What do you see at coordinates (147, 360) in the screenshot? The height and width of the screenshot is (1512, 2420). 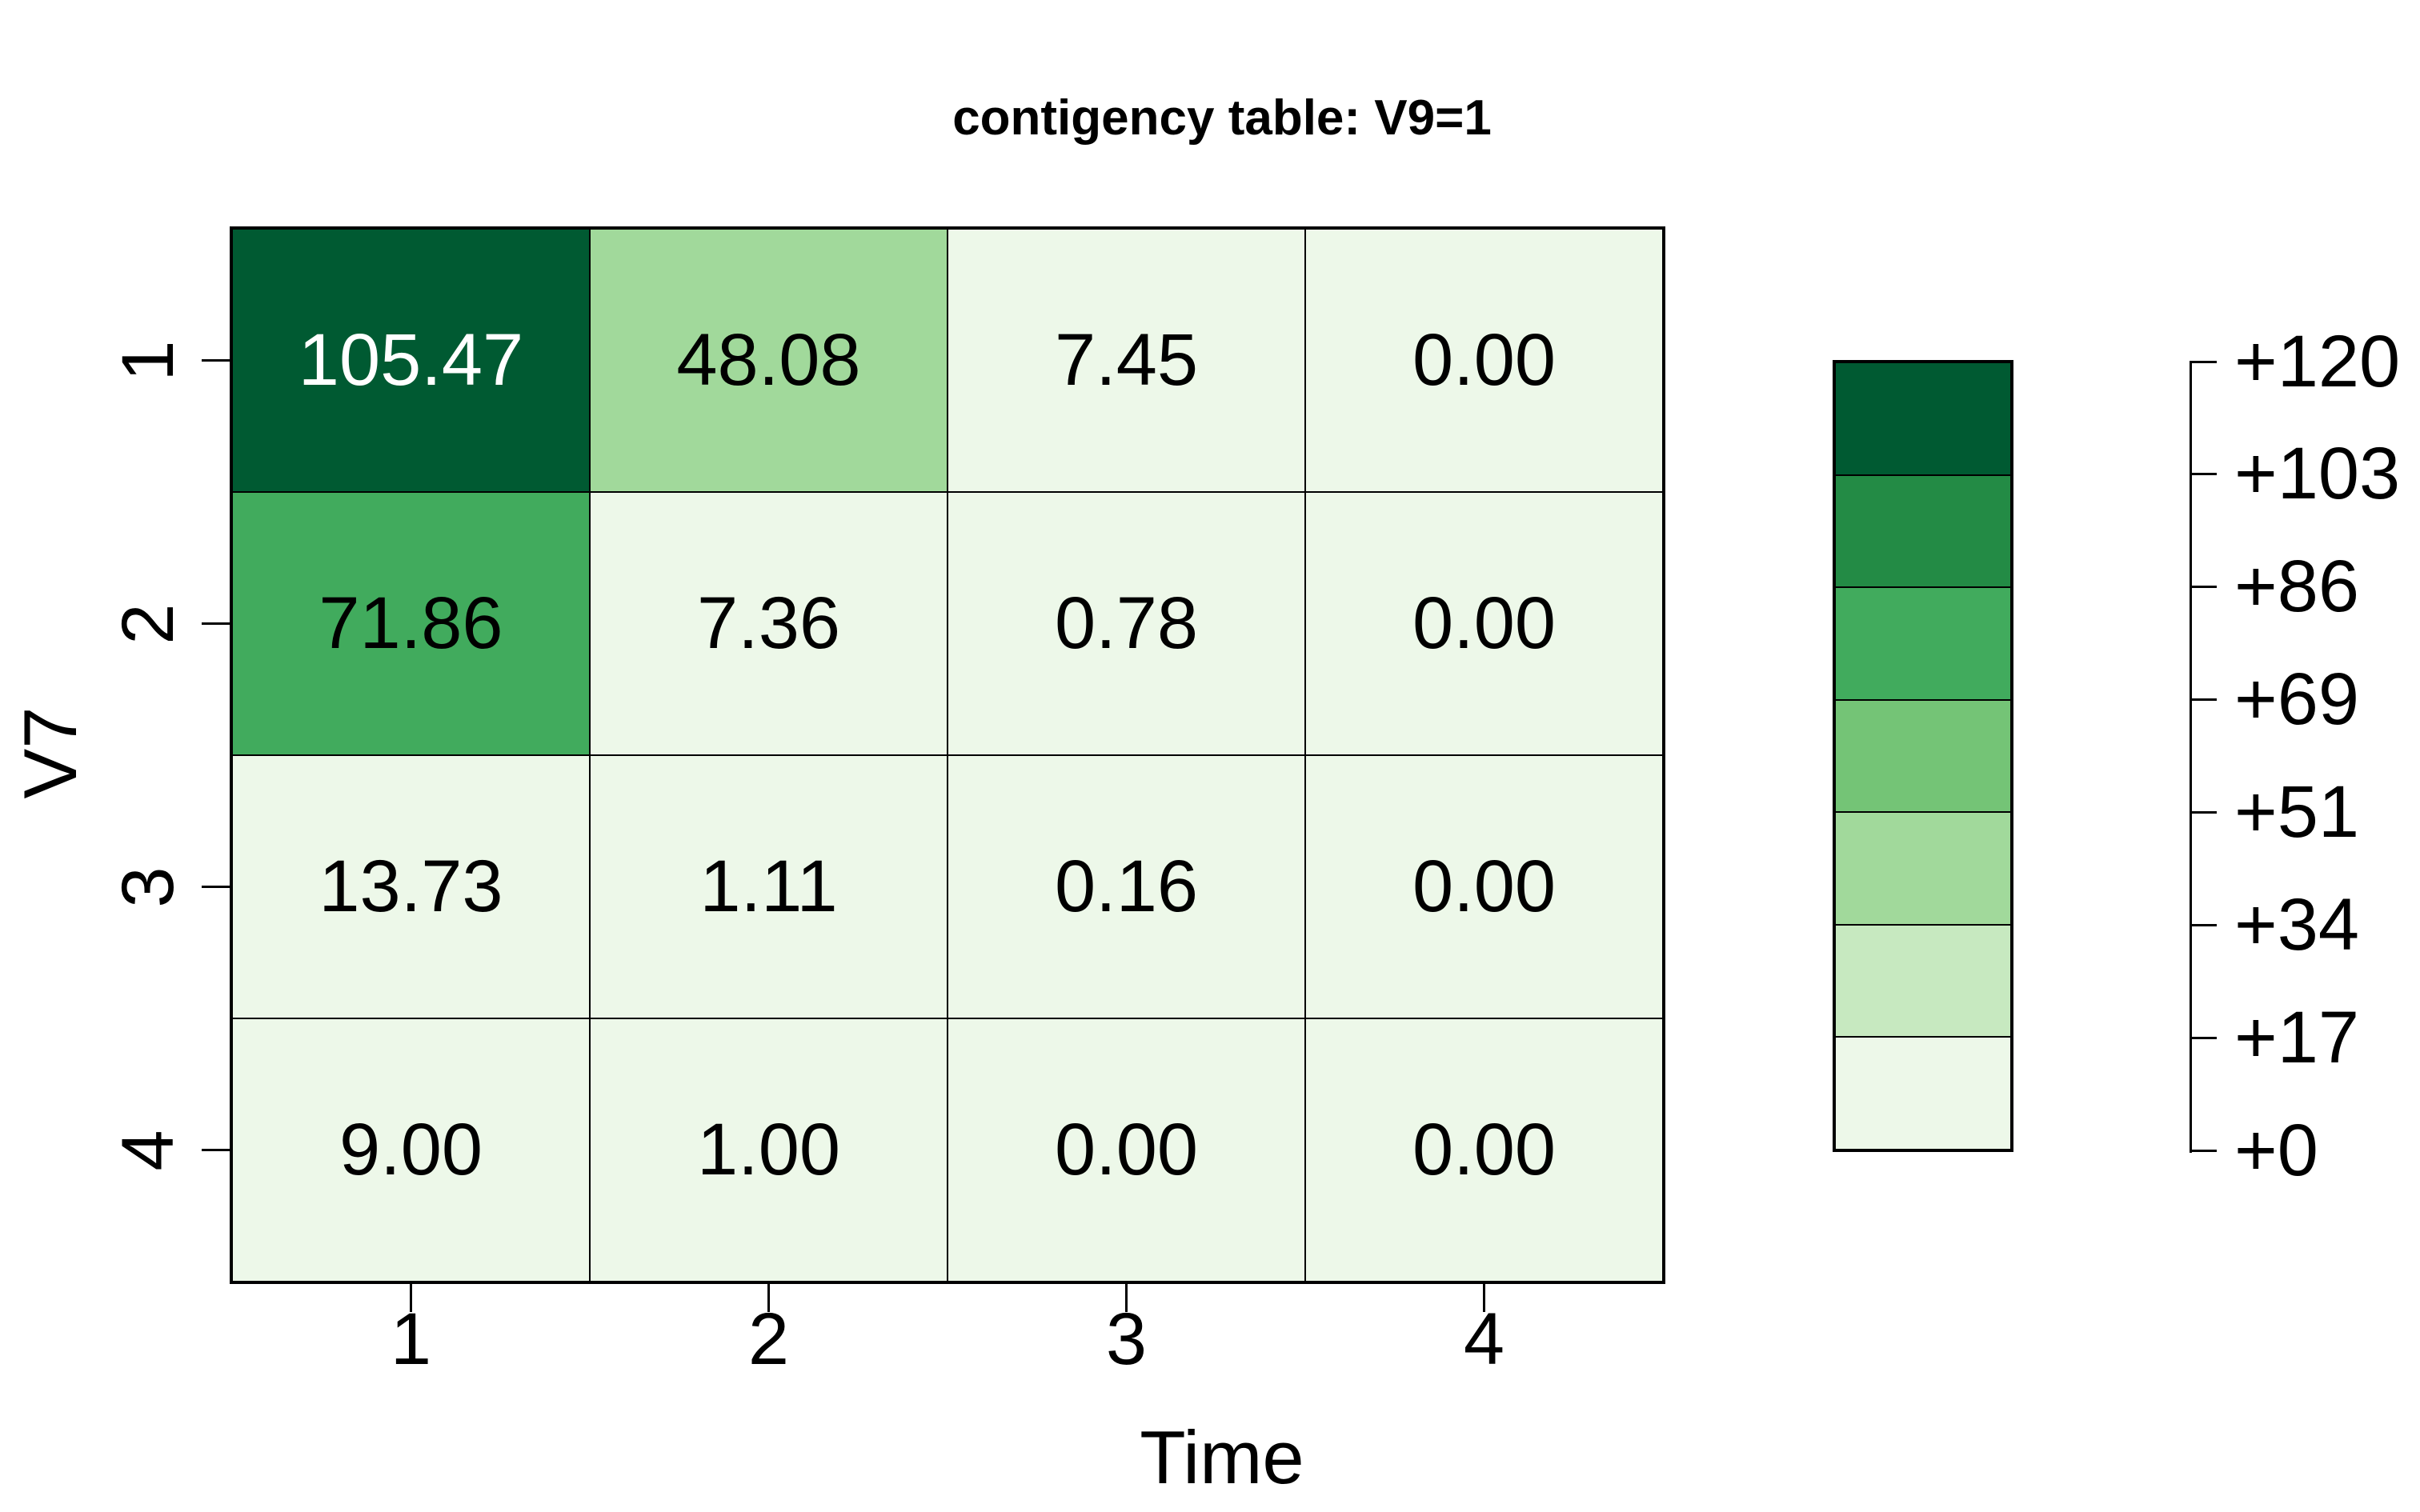 I see `y-tick-label: 1` at bounding box center [147, 360].